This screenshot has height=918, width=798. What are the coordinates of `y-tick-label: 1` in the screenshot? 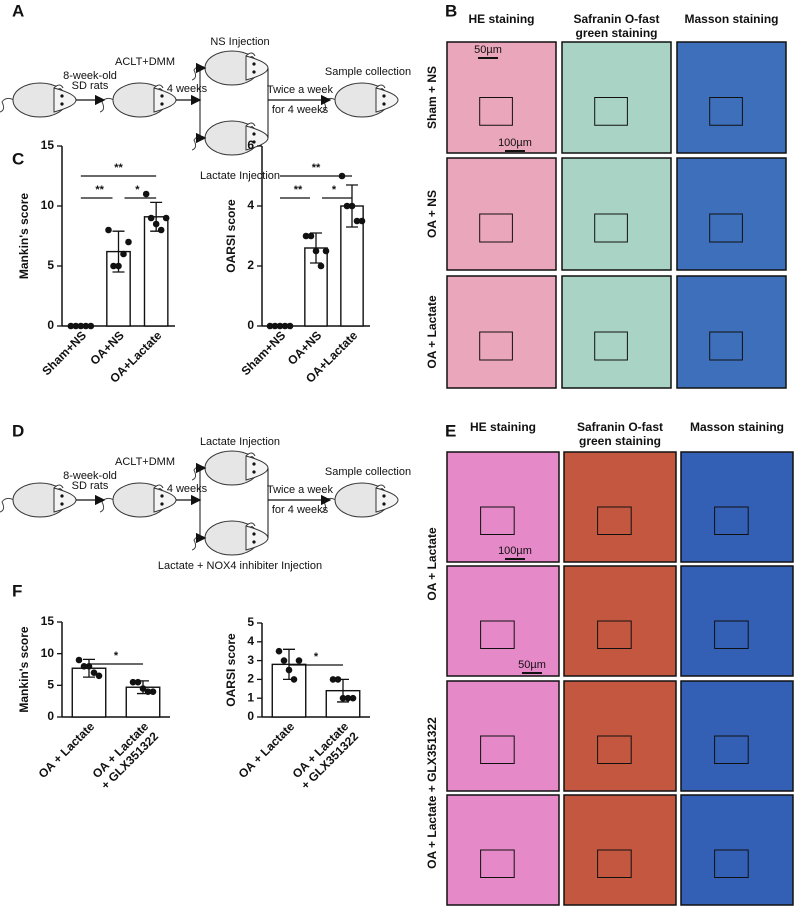 It's located at (250, 697).